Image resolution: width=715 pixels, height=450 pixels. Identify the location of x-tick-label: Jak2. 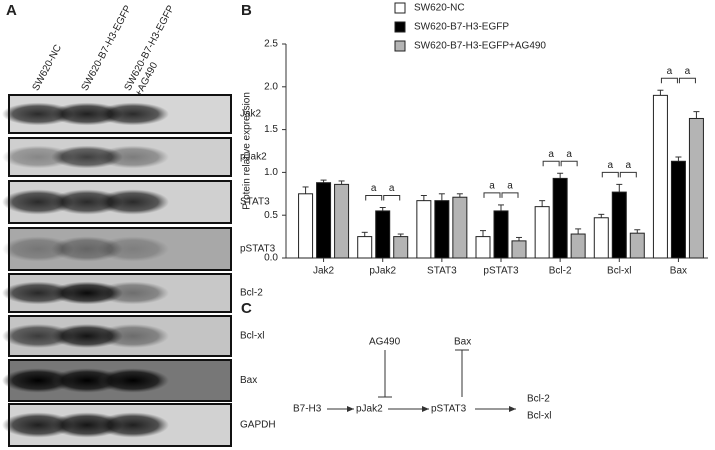
(324, 271).